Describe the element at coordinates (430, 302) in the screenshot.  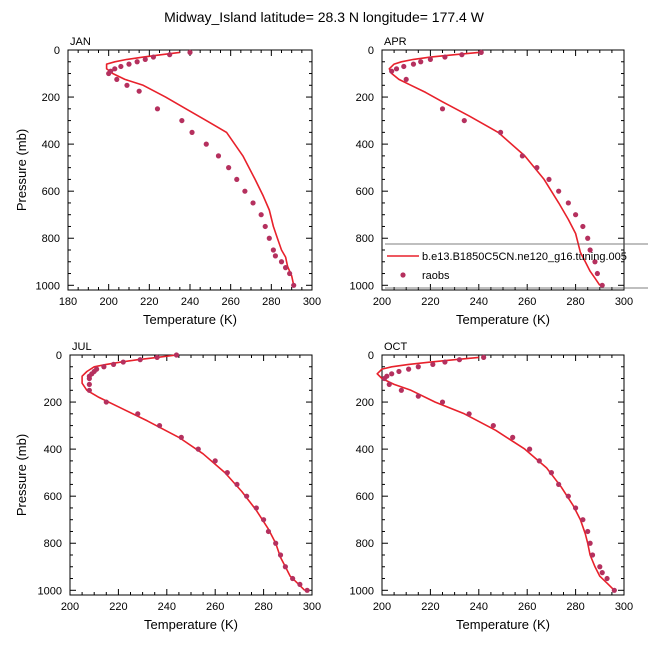
I see `x-tick-label: 220` at that location.